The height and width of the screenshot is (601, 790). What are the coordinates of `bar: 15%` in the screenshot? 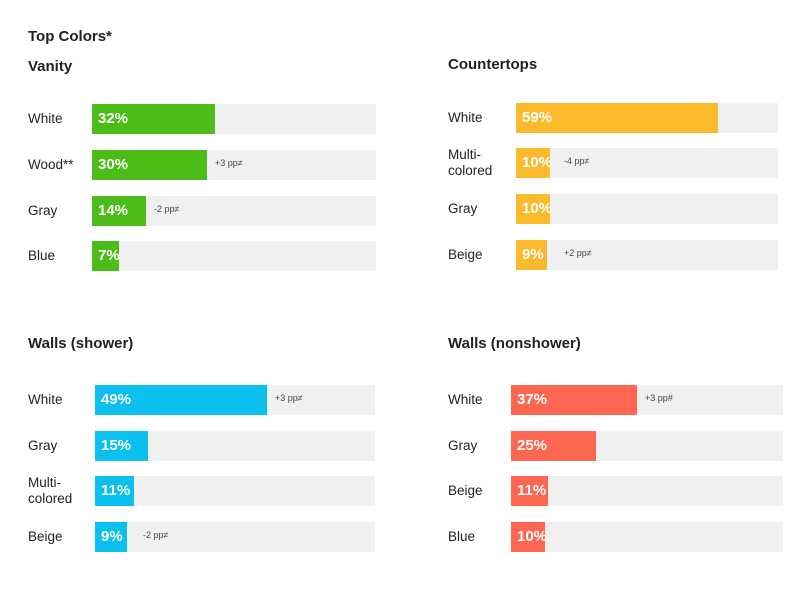 It's located at (121, 446).